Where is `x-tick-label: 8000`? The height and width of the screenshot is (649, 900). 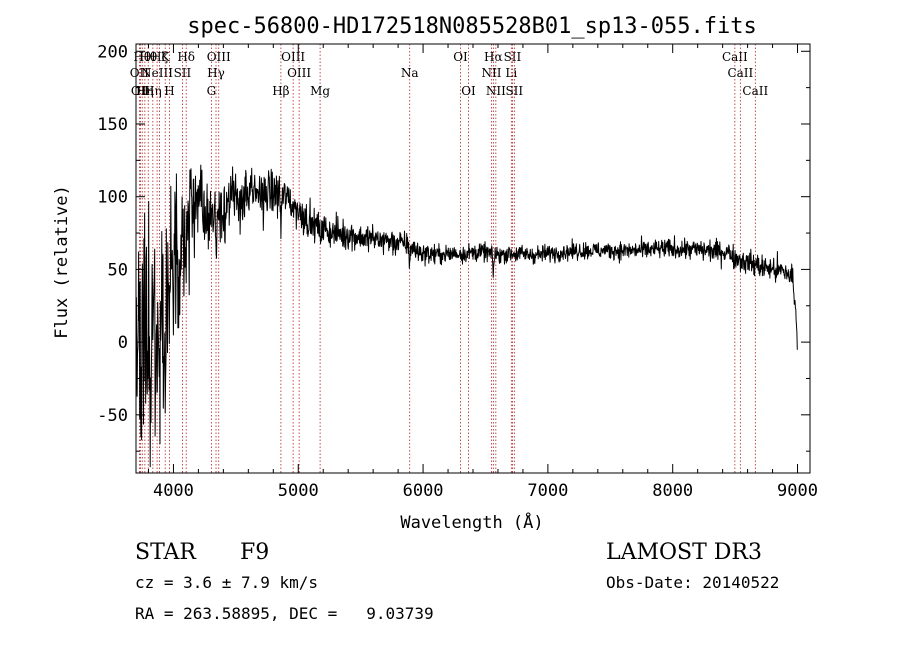
x-tick-label: 8000 is located at coordinates (672, 491).